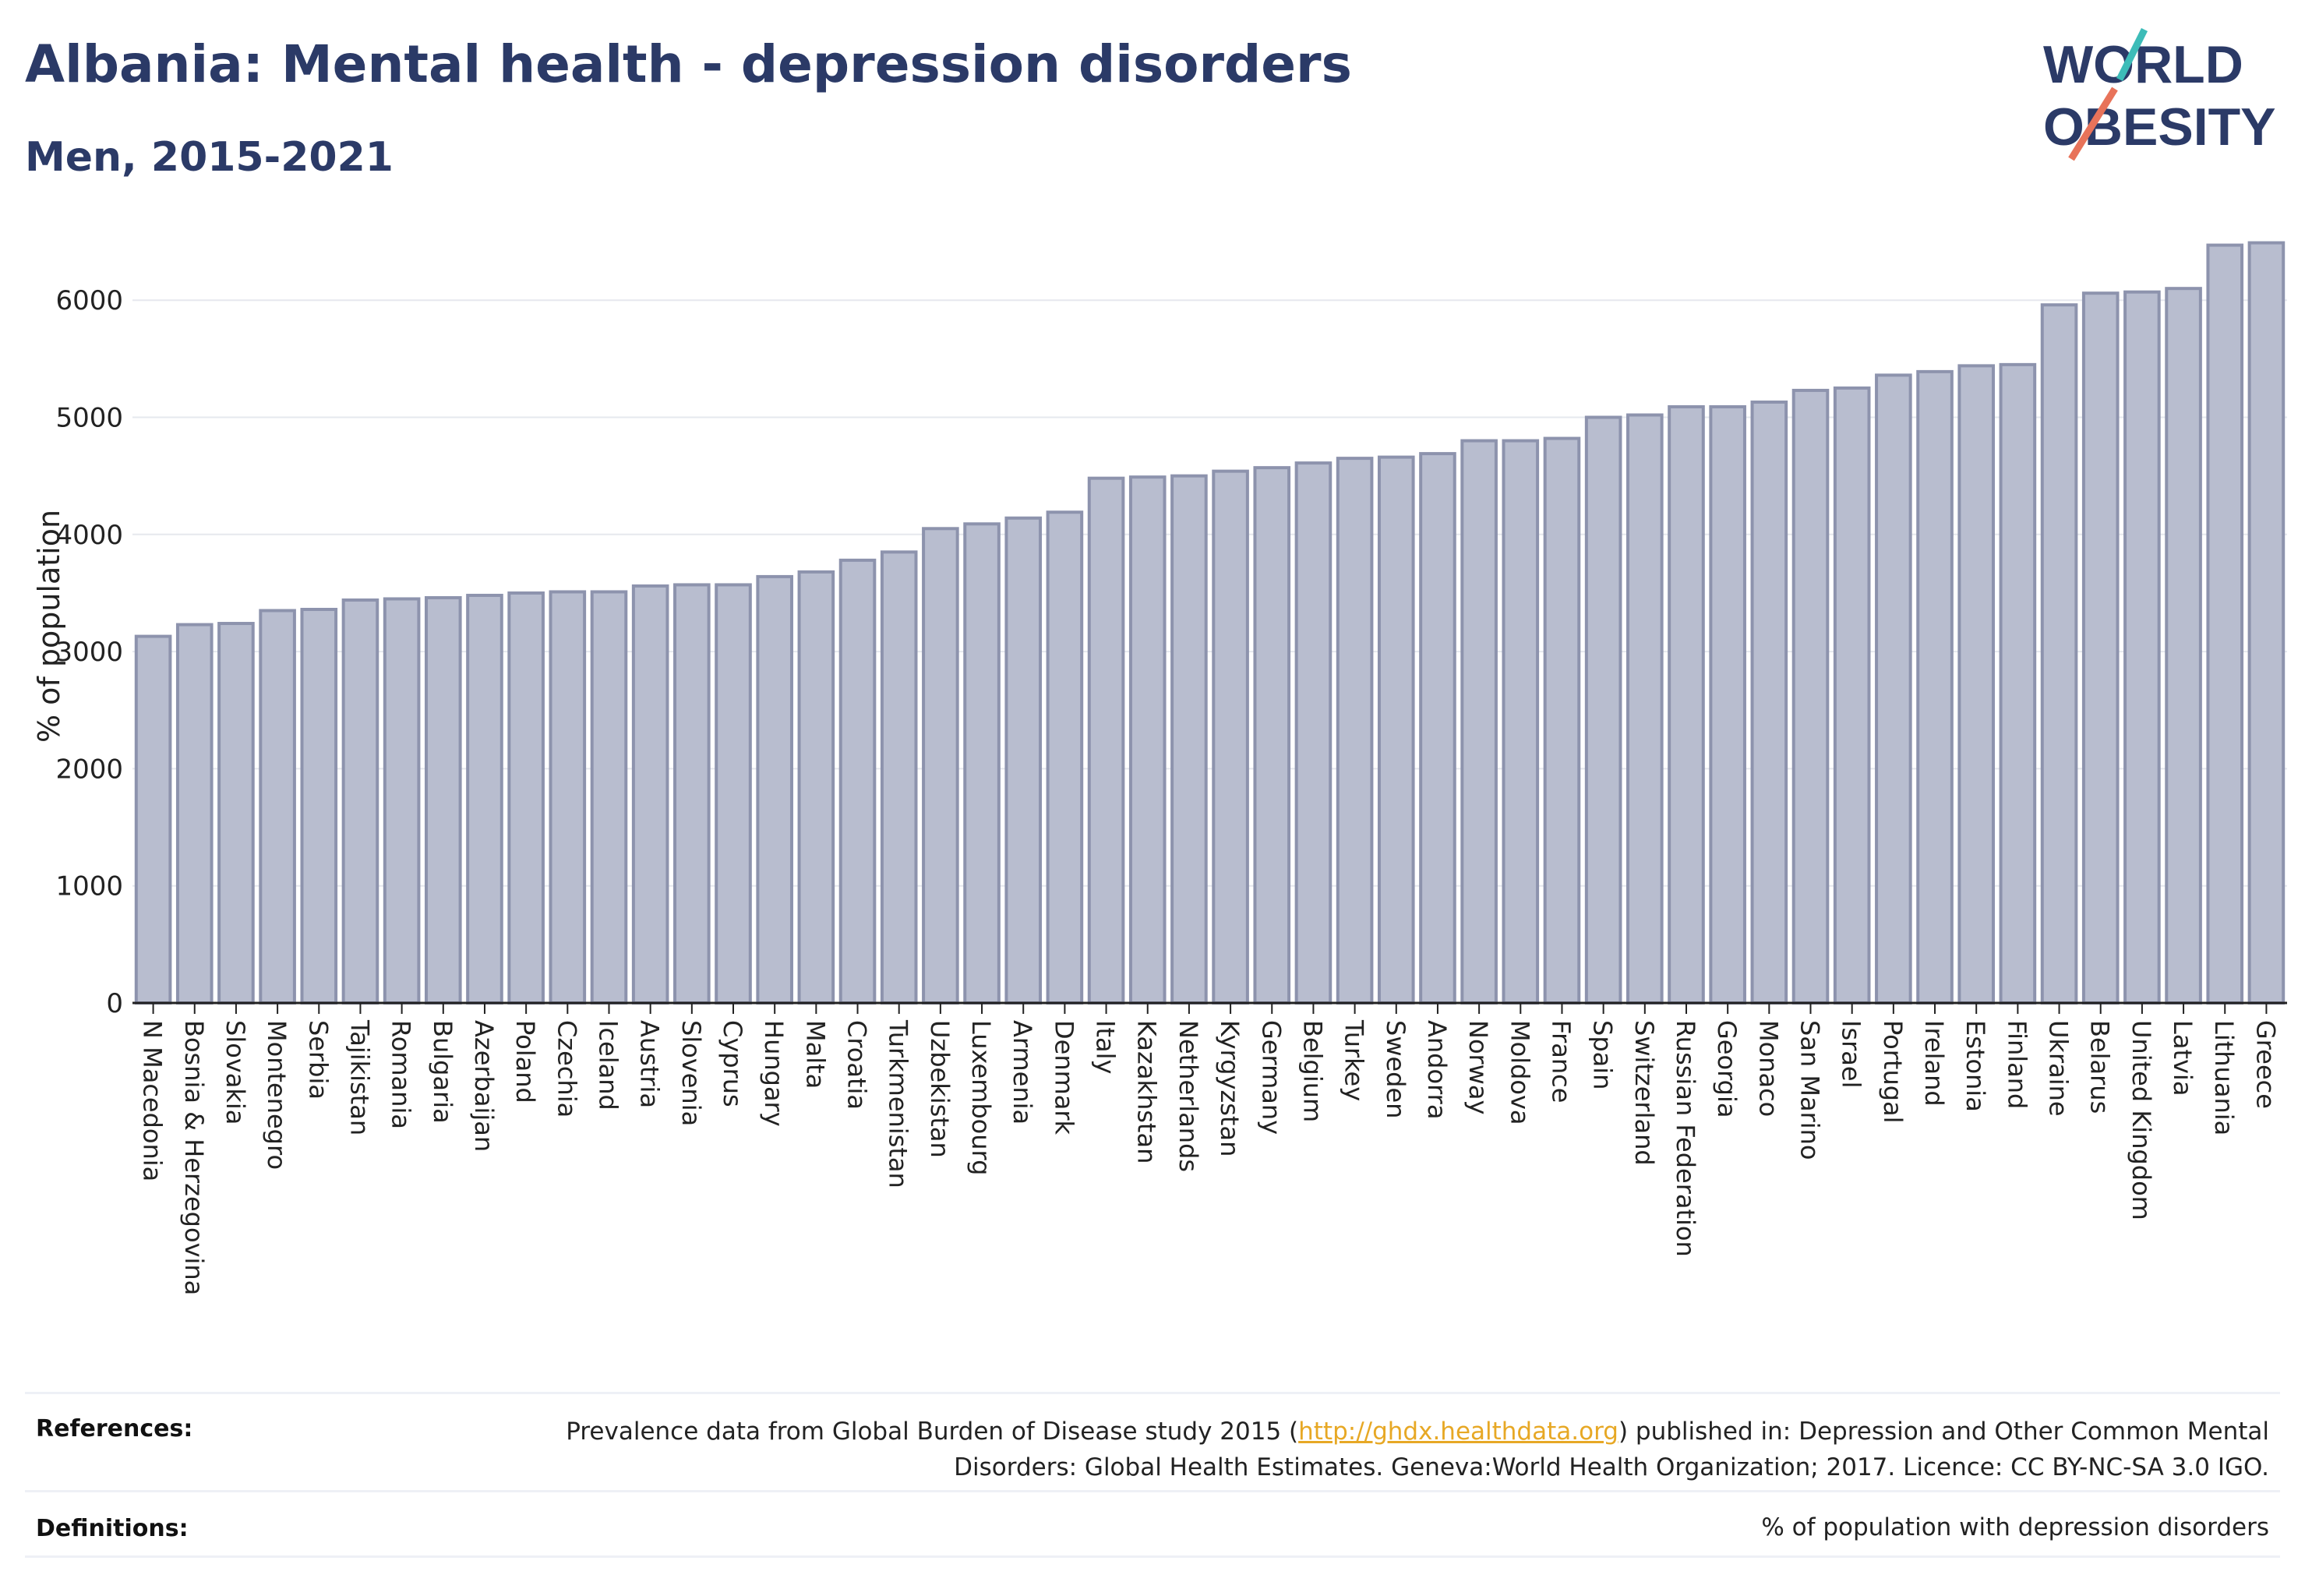  I want to click on x-tick-label: Norway, so click(1478, 1067).